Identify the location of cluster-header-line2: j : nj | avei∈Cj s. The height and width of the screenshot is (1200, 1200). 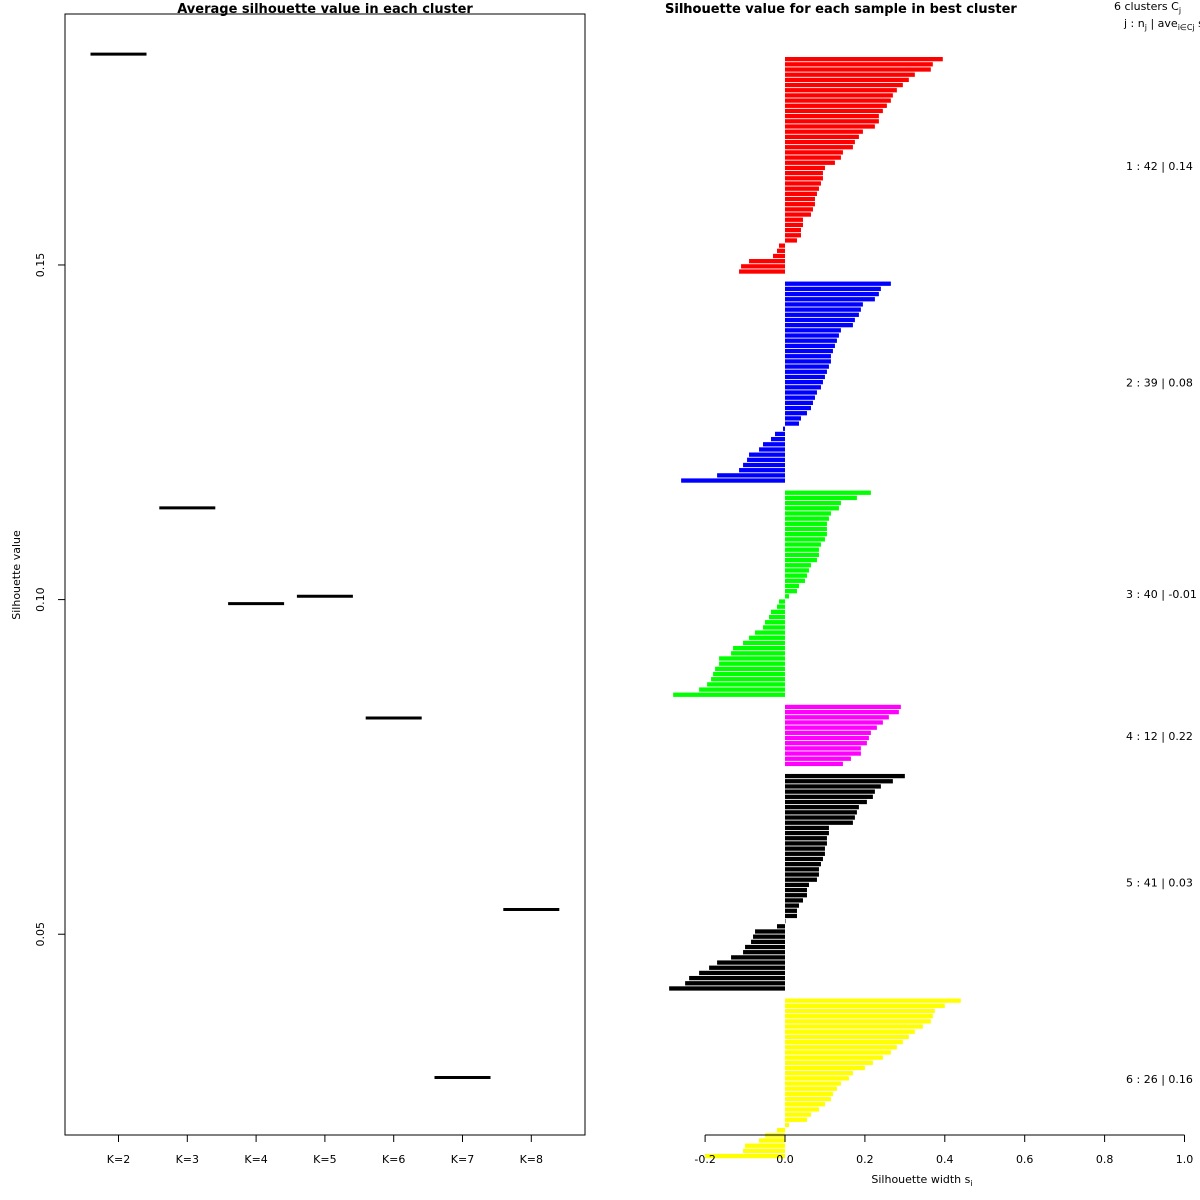
(1161, 24).